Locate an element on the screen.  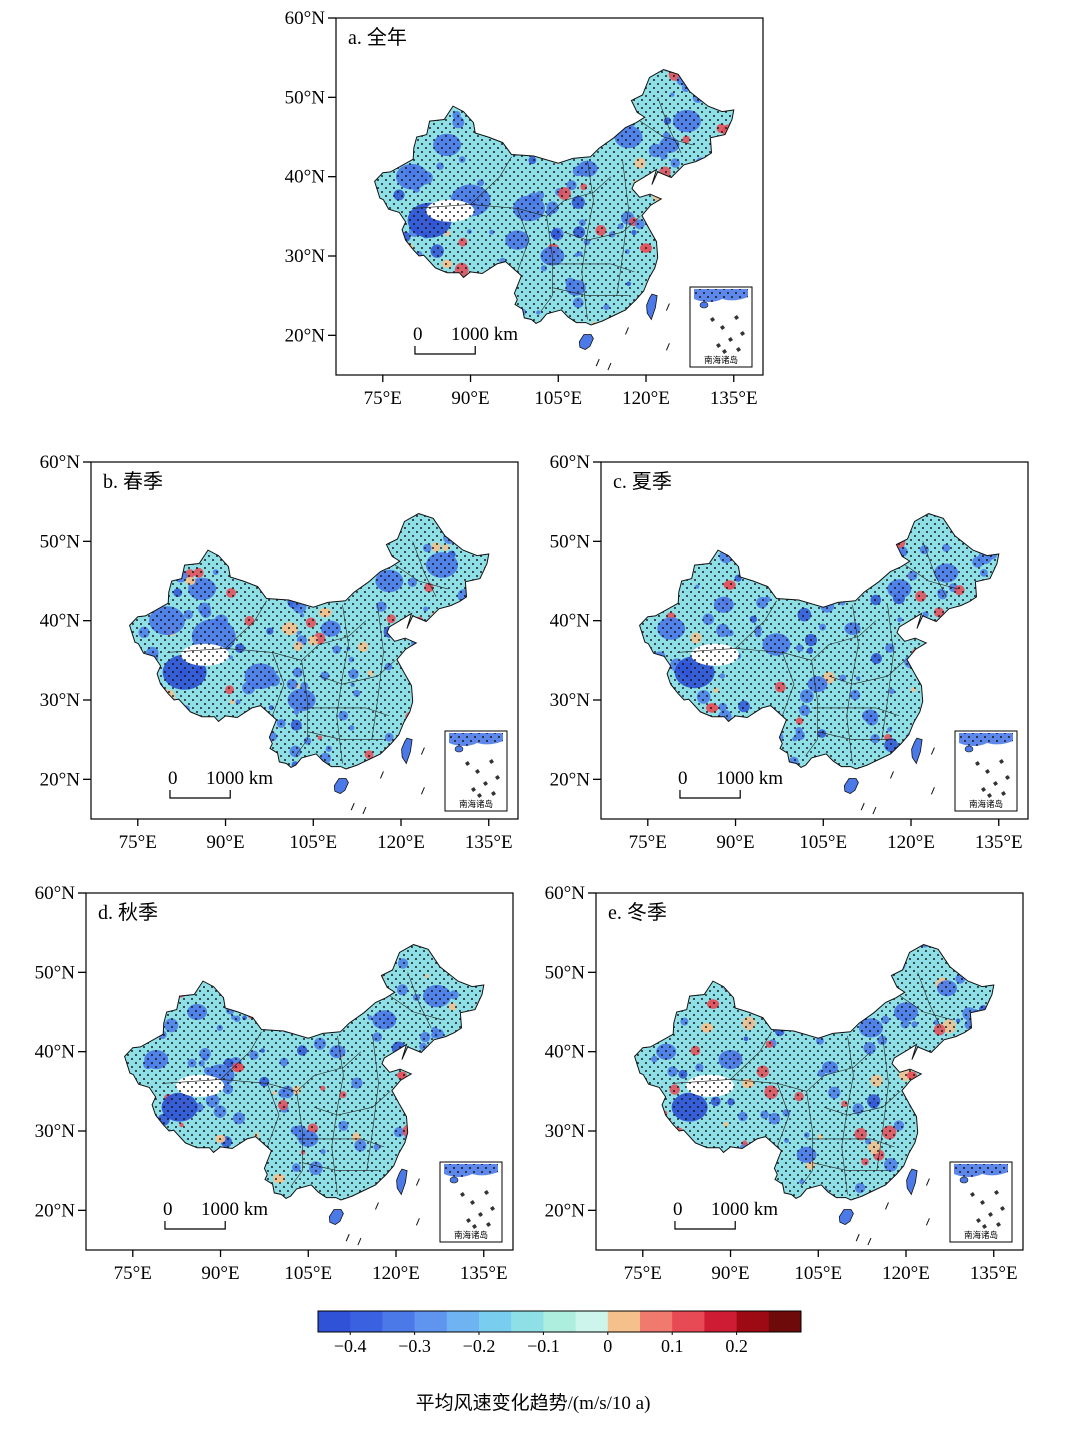
colorbar-tick-label: 0 is located at coordinates (607, 1346).